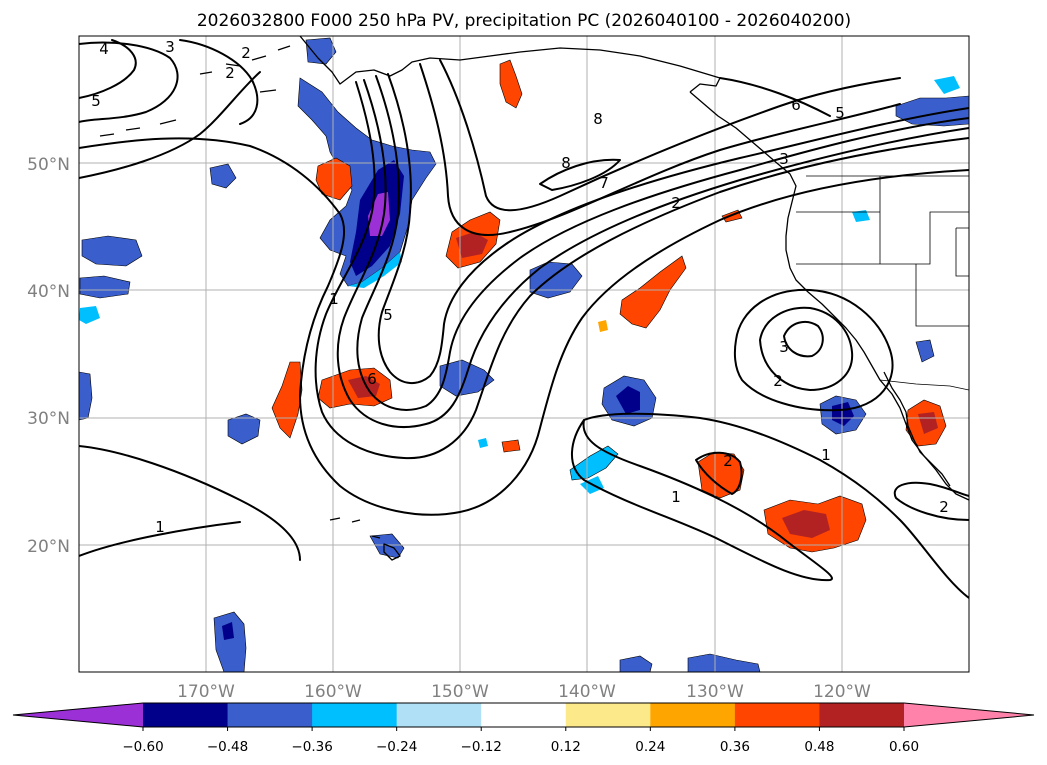  I want to click on lat-label-30n: 30°N, so click(48, 419).